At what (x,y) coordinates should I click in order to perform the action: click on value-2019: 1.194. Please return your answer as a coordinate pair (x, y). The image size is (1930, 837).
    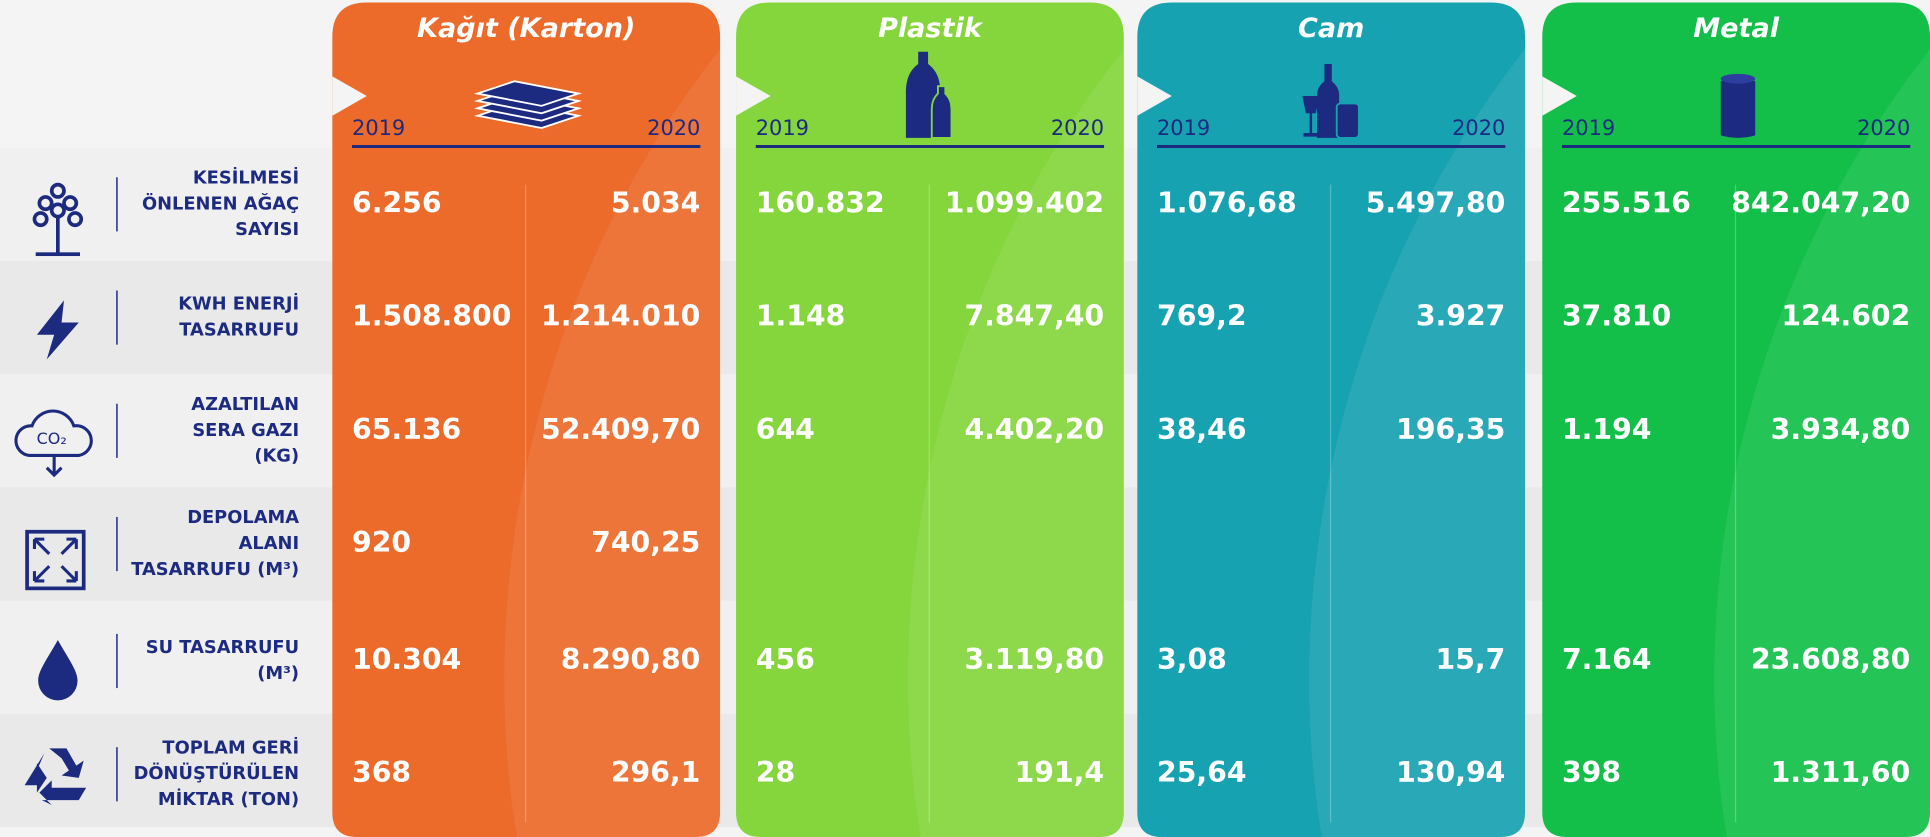
    Looking at the image, I should click on (1607, 429).